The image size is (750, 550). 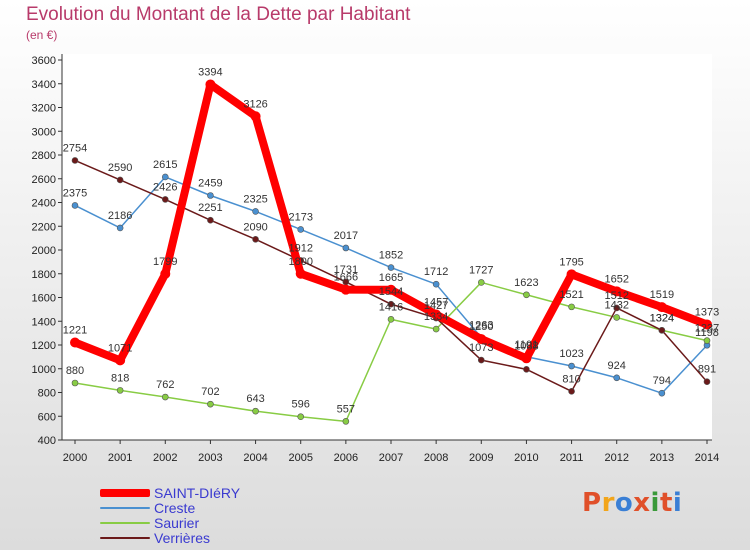 What do you see at coordinates (210, 183) in the screenshot?
I see `data-label: 2459` at bounding box center [210, 183].